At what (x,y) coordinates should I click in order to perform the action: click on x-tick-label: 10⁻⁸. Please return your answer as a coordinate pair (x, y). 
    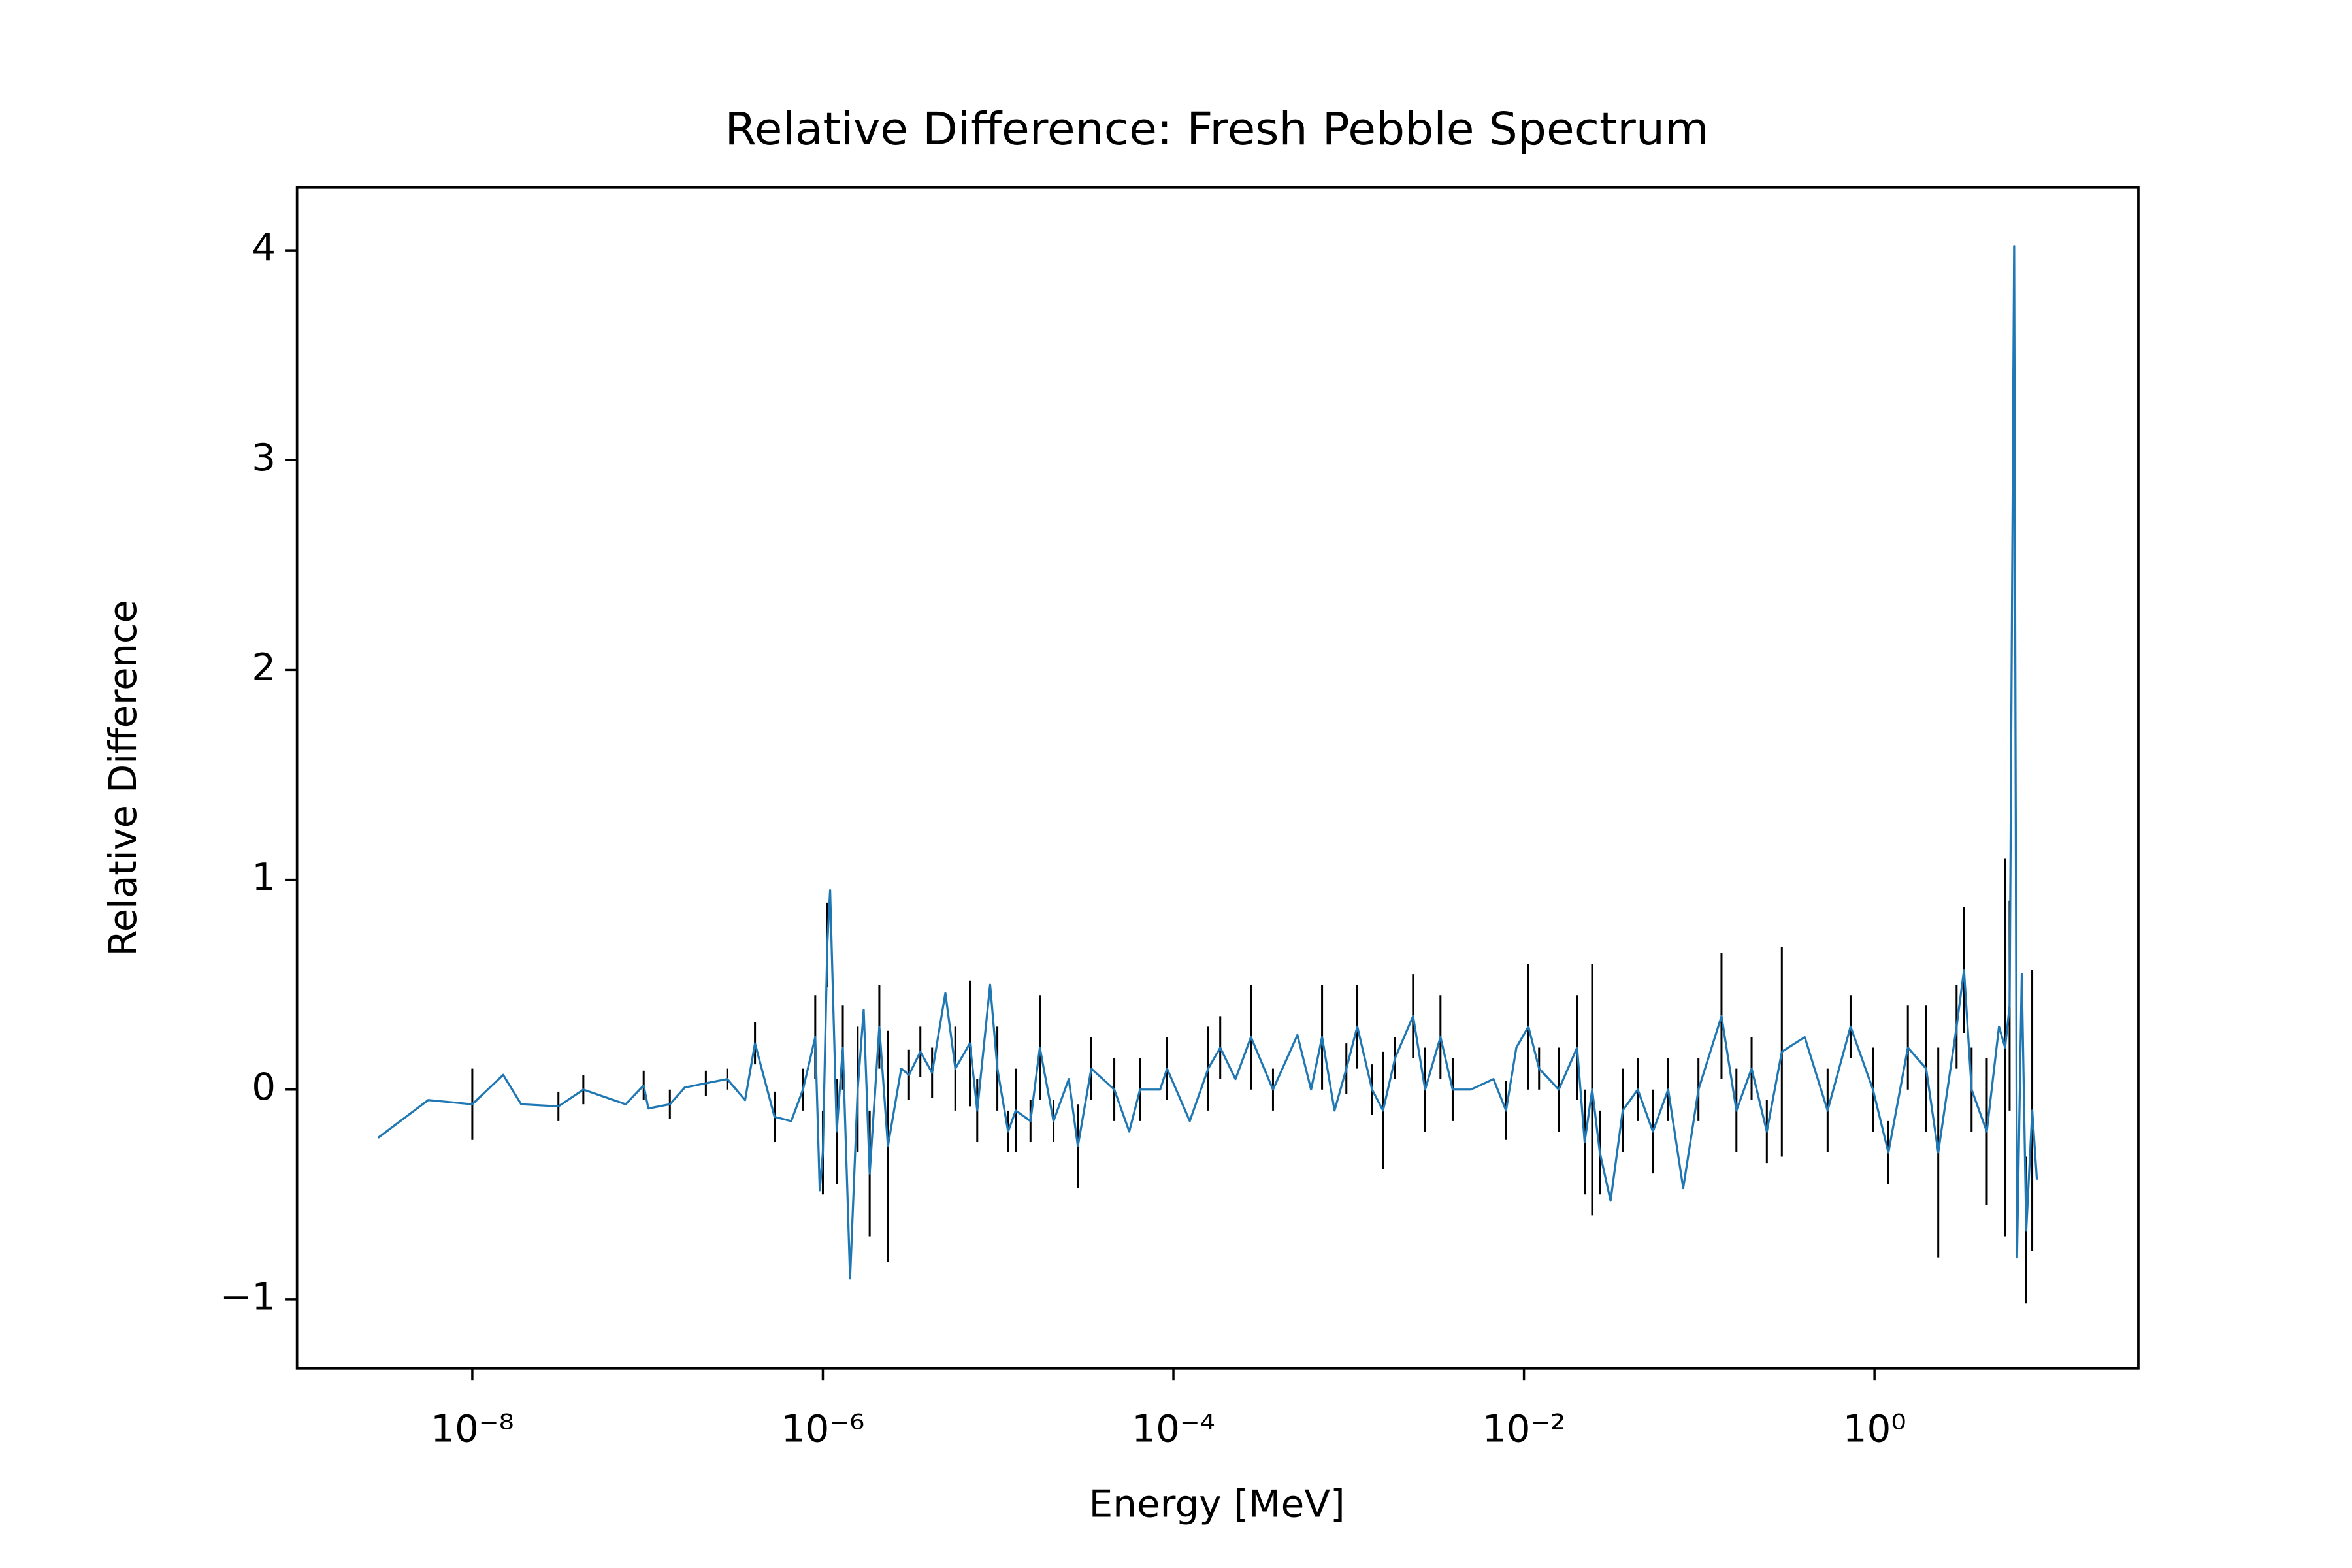
    Looking at the image, I should click on (472, 1429).